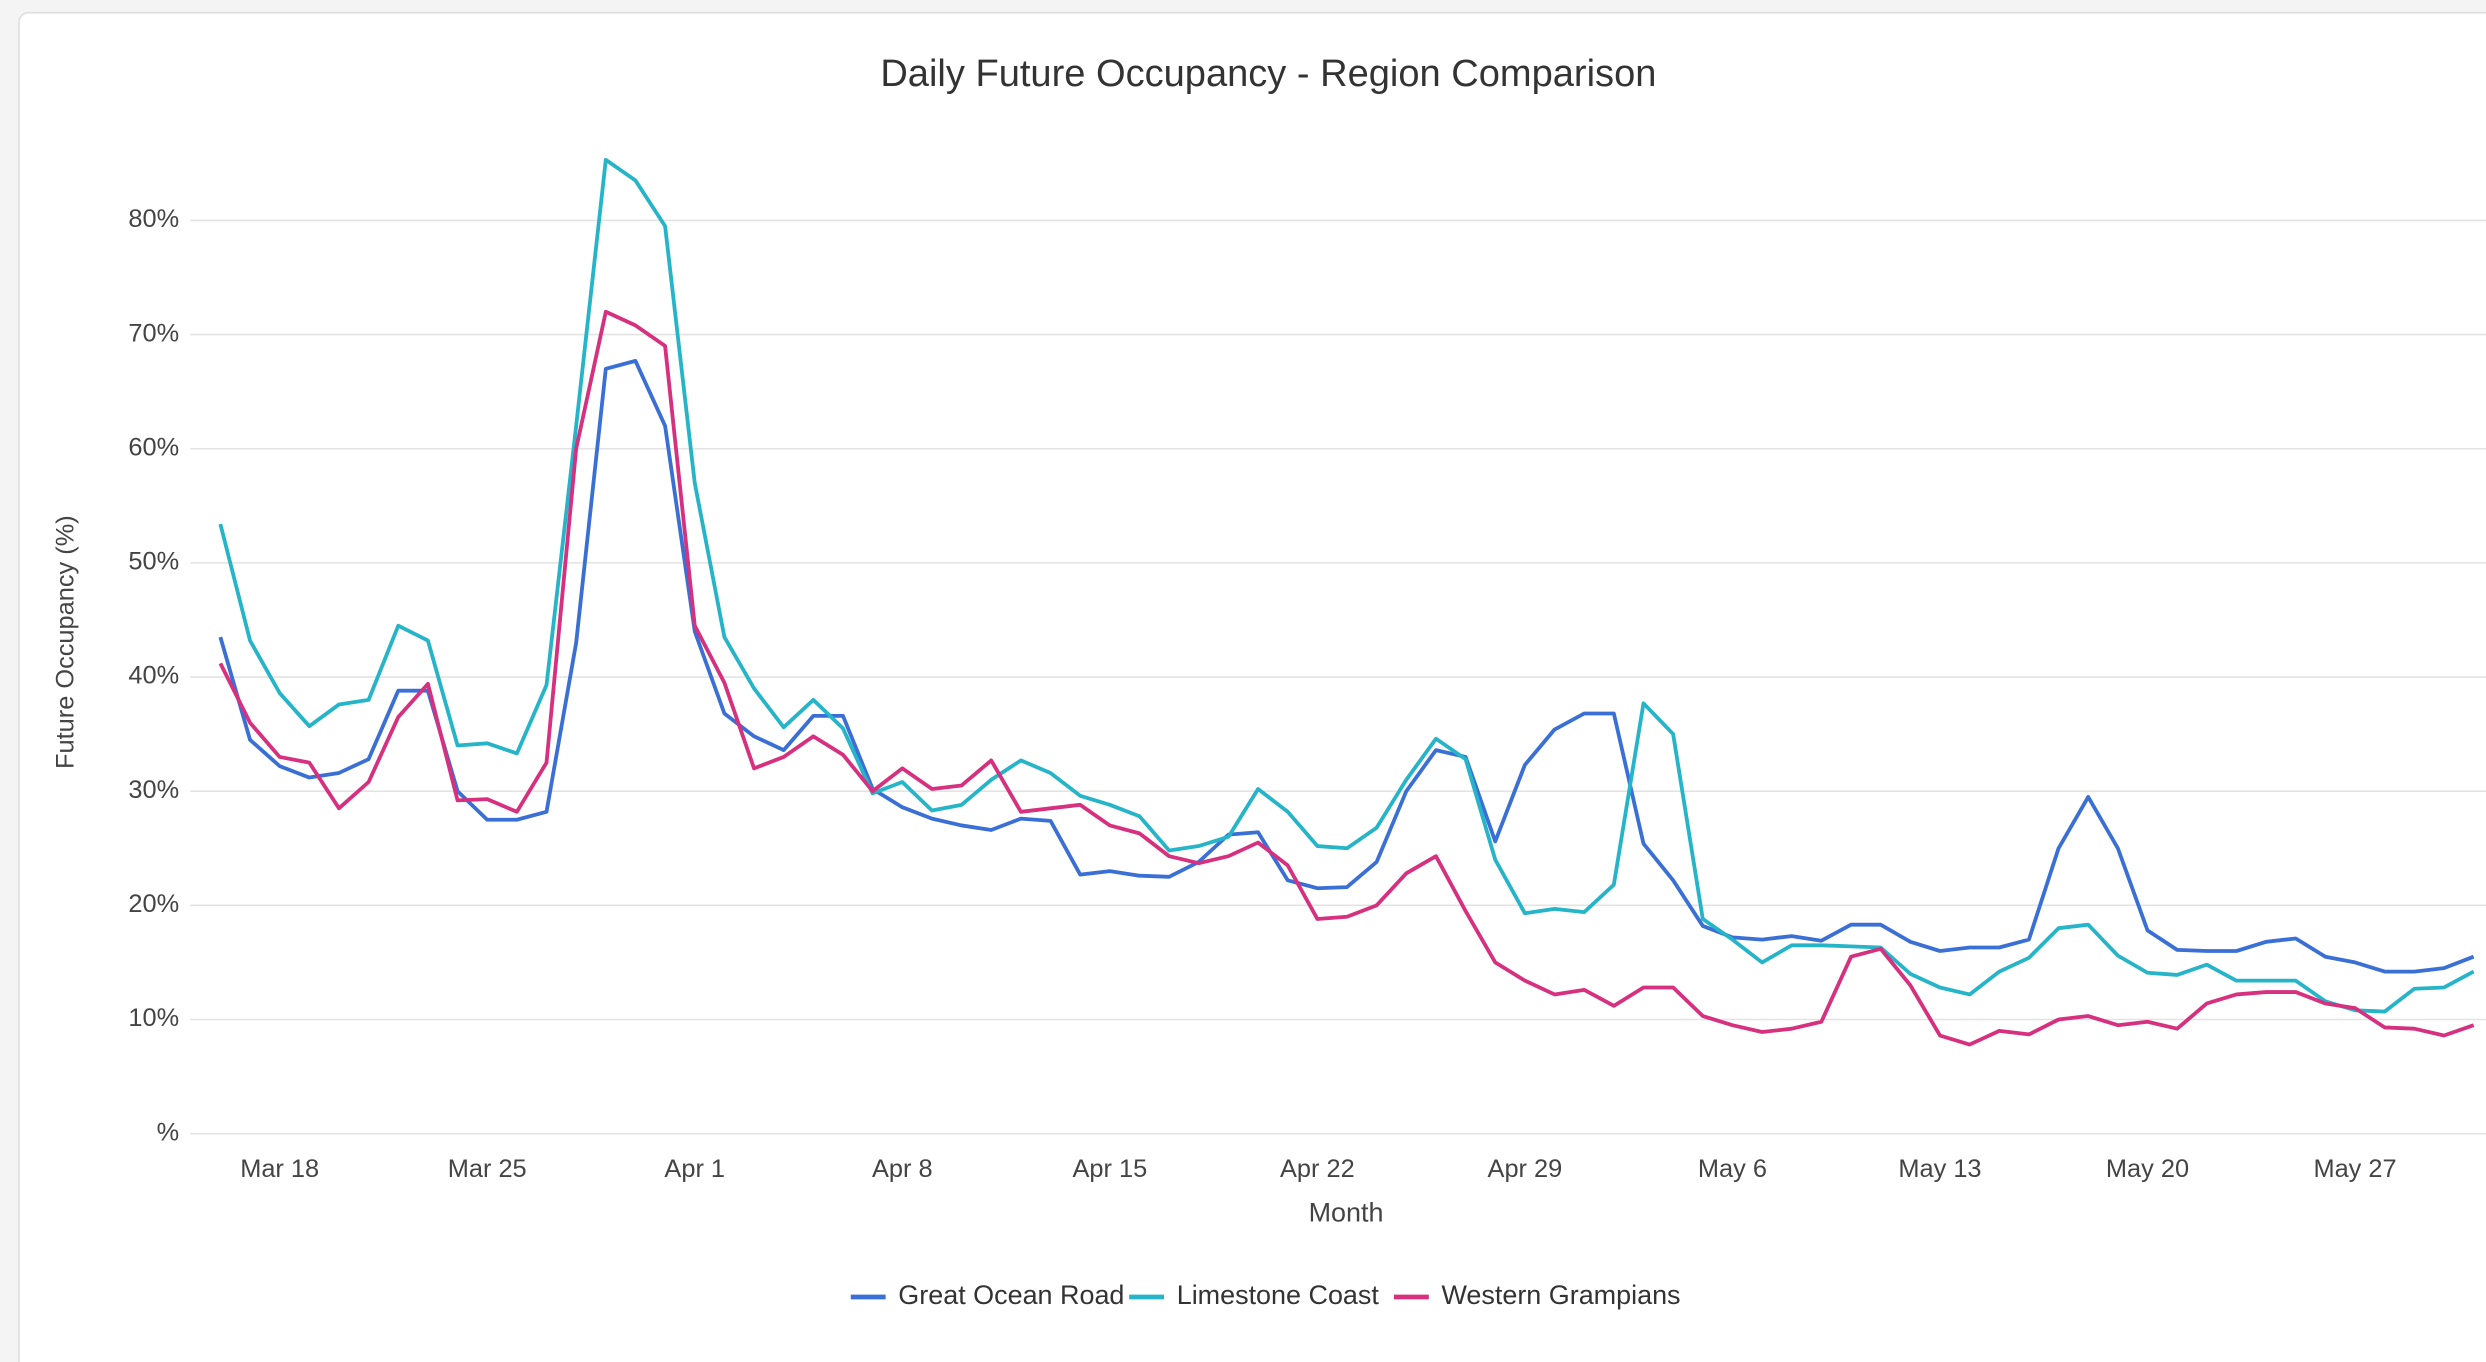 The image size is (2486, 1362). What do you see at coordinates (1109, 1169) in the screenshot?
I see `x-tick-label: Apr 15` at bounding box center [1109, 1169].